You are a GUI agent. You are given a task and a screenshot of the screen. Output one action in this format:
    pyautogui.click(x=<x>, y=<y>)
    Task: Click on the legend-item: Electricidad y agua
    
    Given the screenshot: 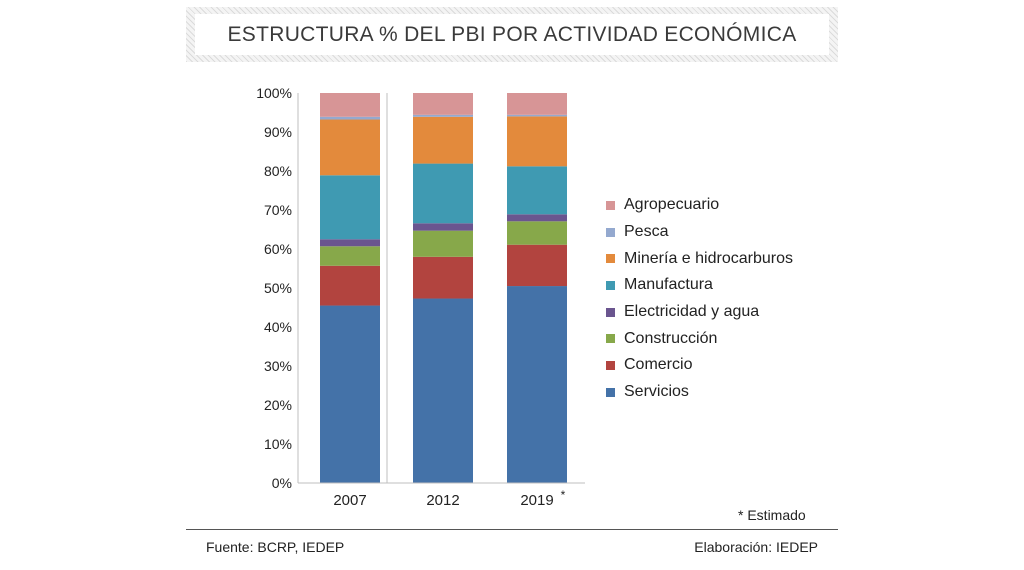 What is the action you would take?
    pyautogui.click(x=699, y=312)
    